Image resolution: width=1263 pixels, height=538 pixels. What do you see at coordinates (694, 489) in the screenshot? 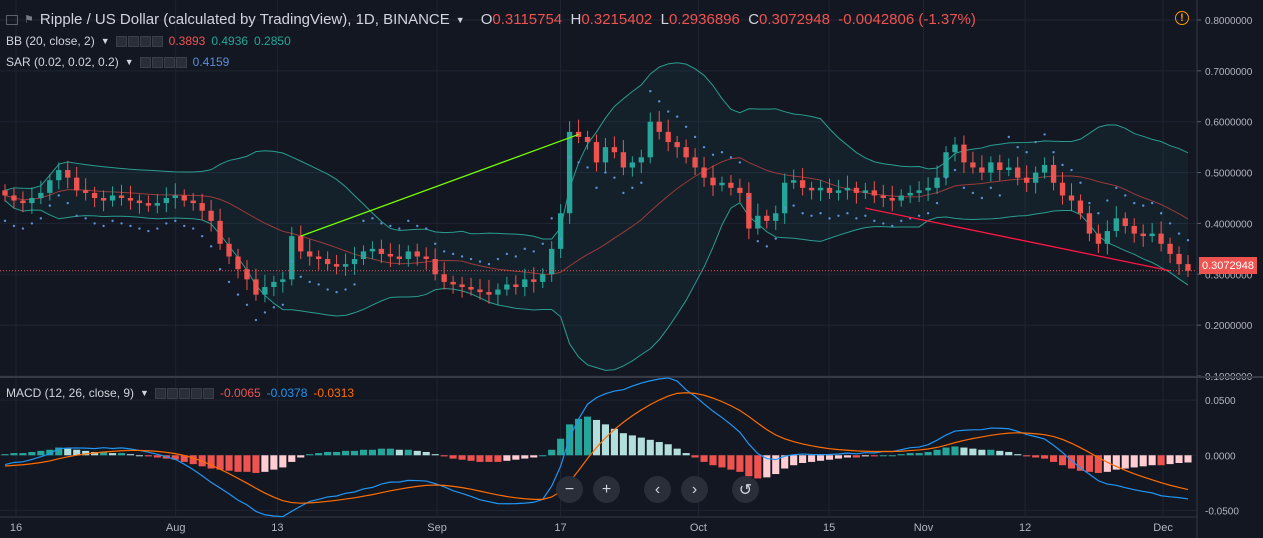
I see `scroll-right-button: ›` at bounding box center [694, 489].